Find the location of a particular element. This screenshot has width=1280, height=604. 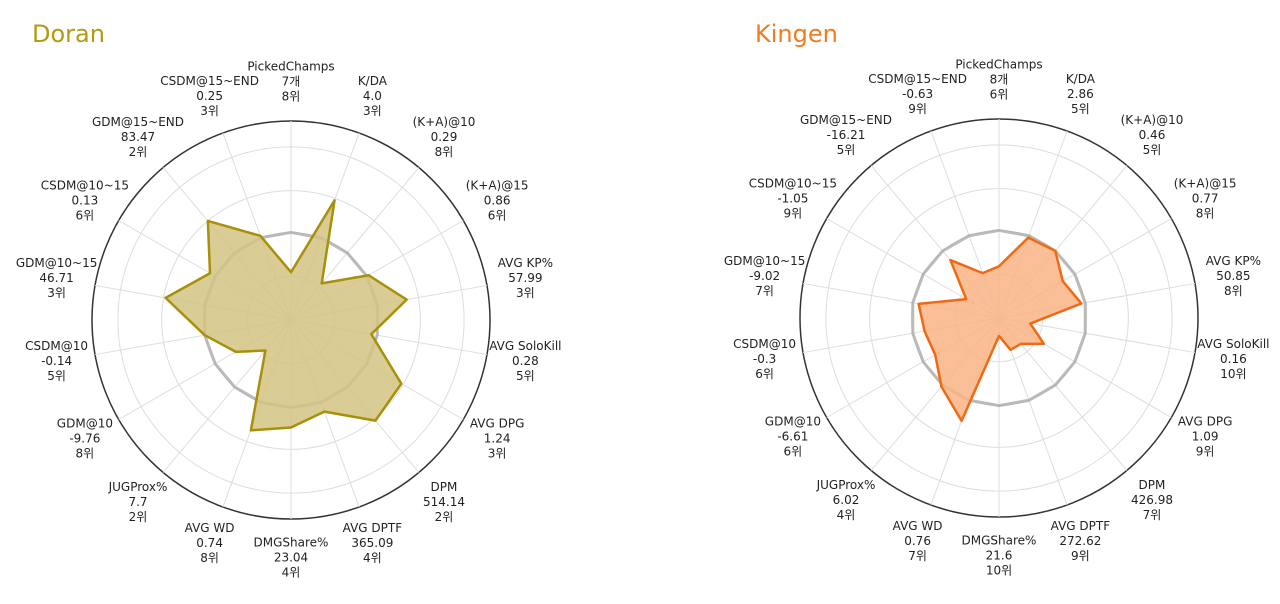

stat-value: 365.09 is located at coordinates (372, 543).